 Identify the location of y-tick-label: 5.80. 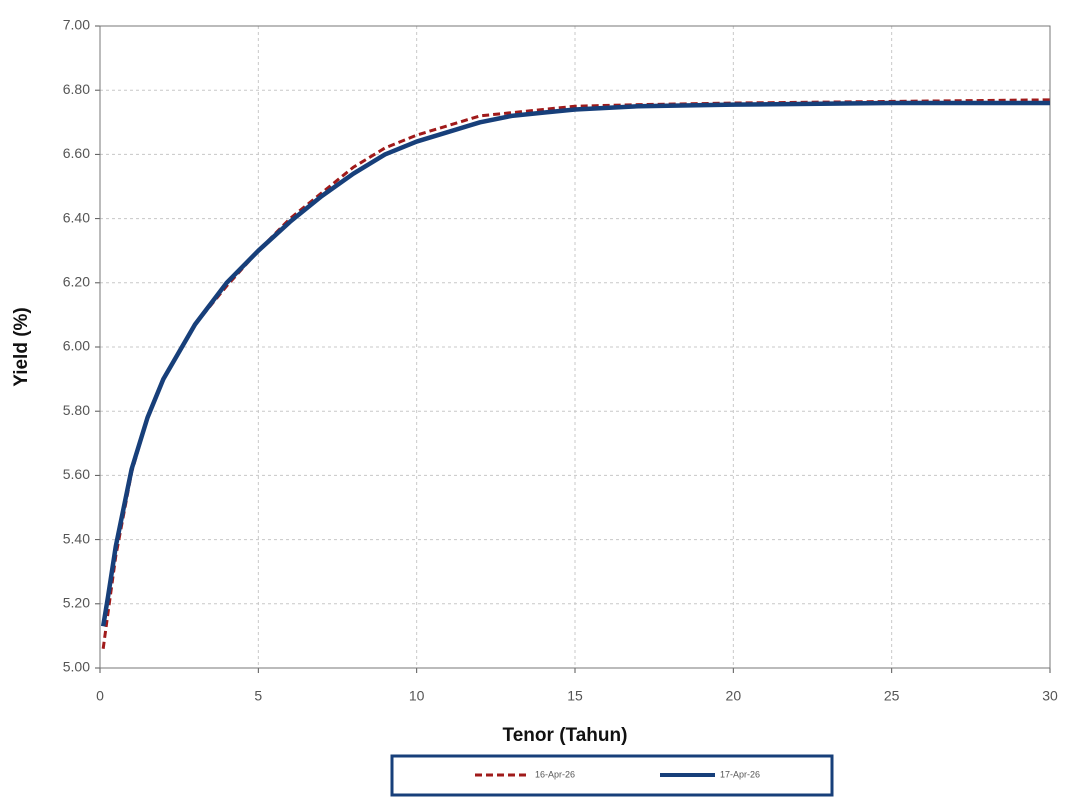
(76, 410).